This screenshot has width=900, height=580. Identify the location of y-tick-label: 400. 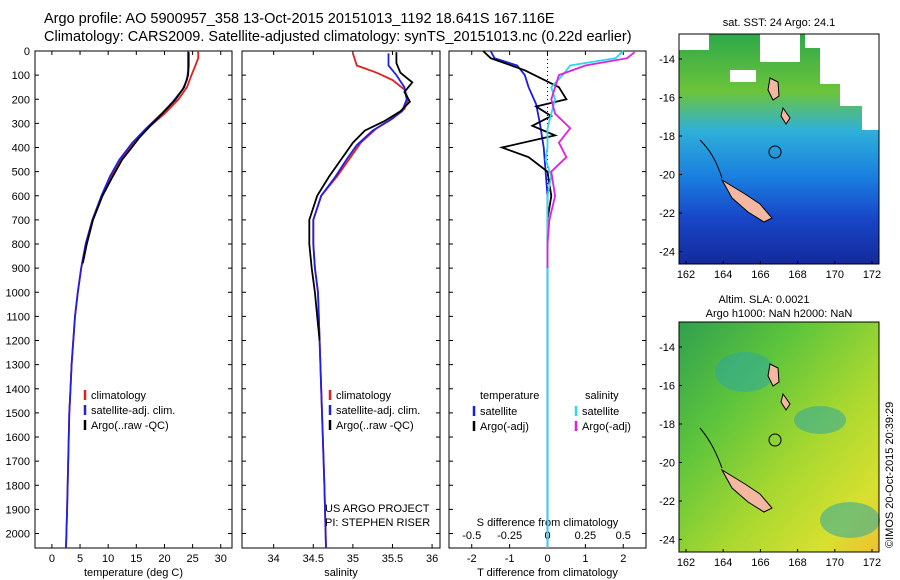
(21, 149).